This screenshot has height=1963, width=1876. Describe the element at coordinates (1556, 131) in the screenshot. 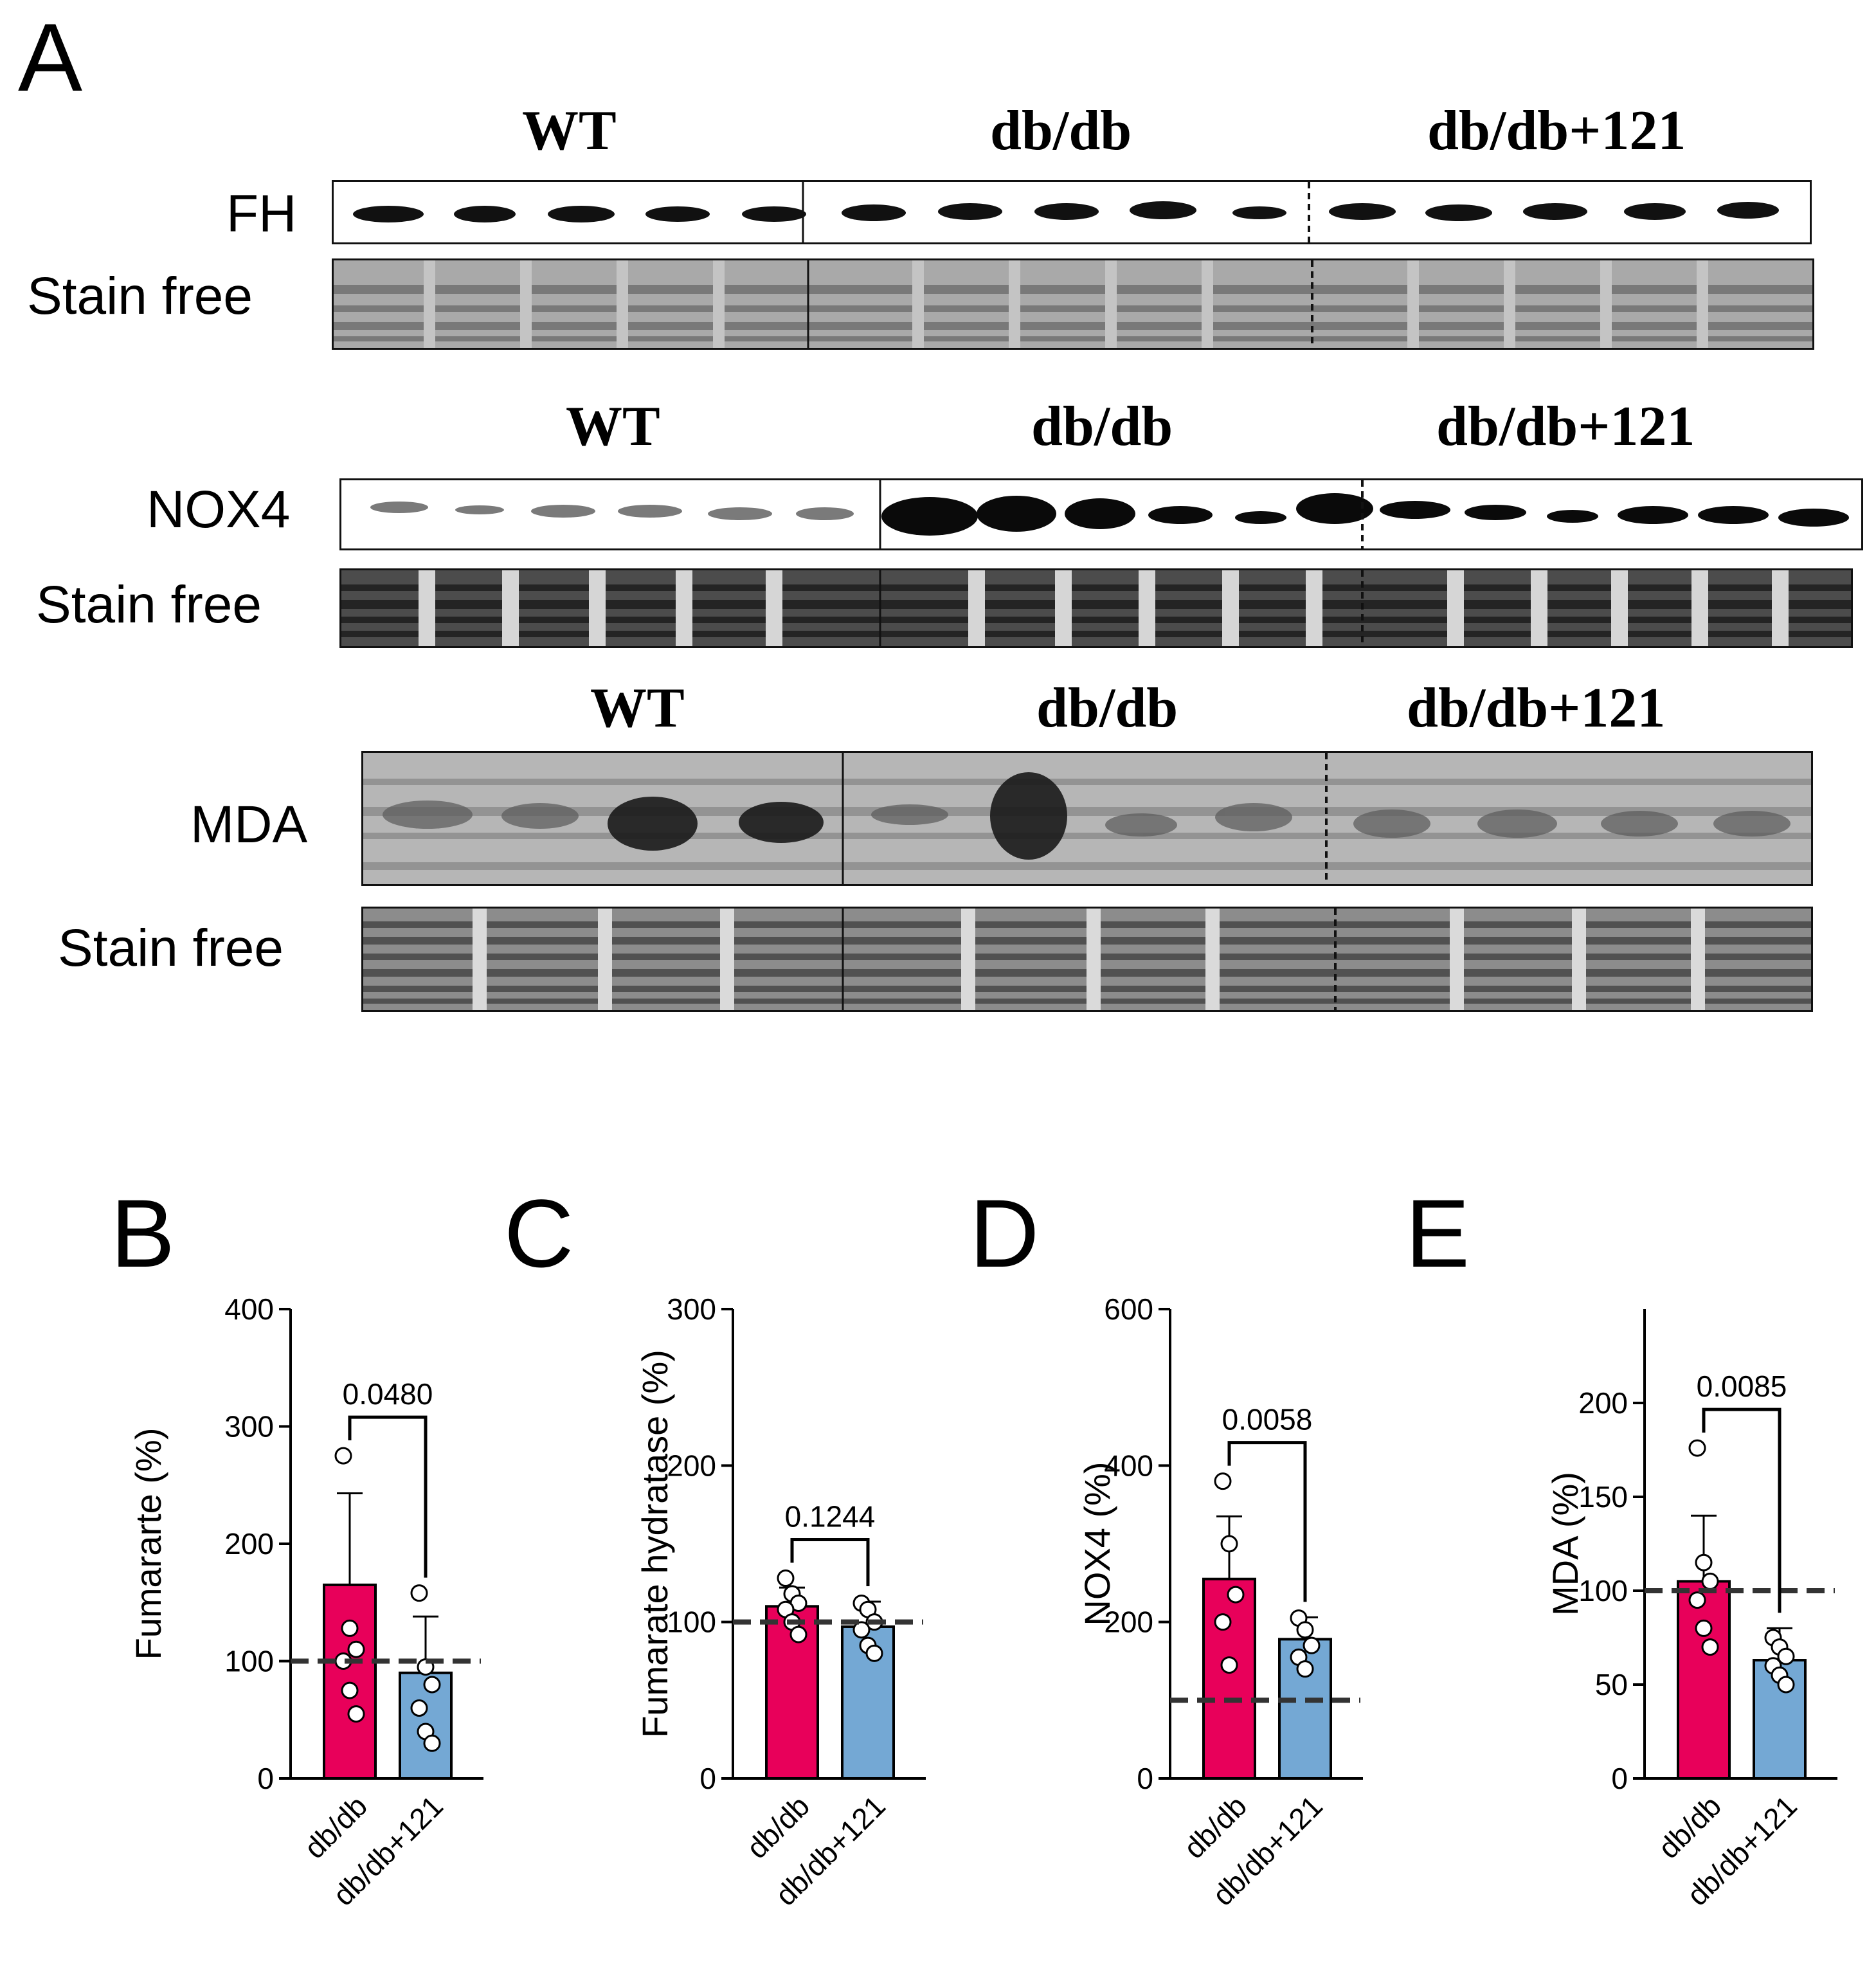

I see `group-label-dbdb121: db/db+121` at that location.